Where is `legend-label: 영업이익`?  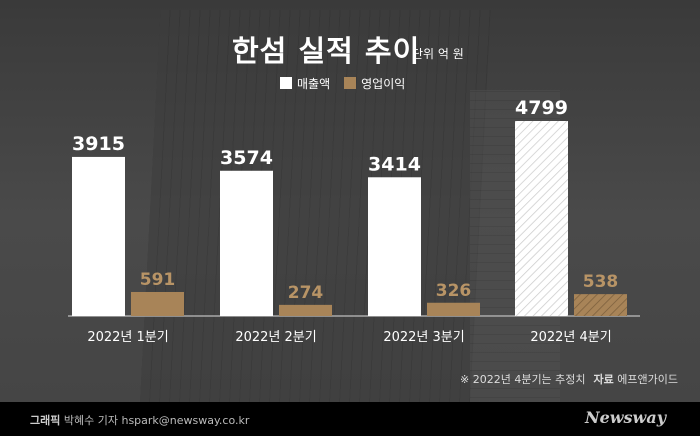 legend-label: 영업이익 is located at coordinates (383, 84).